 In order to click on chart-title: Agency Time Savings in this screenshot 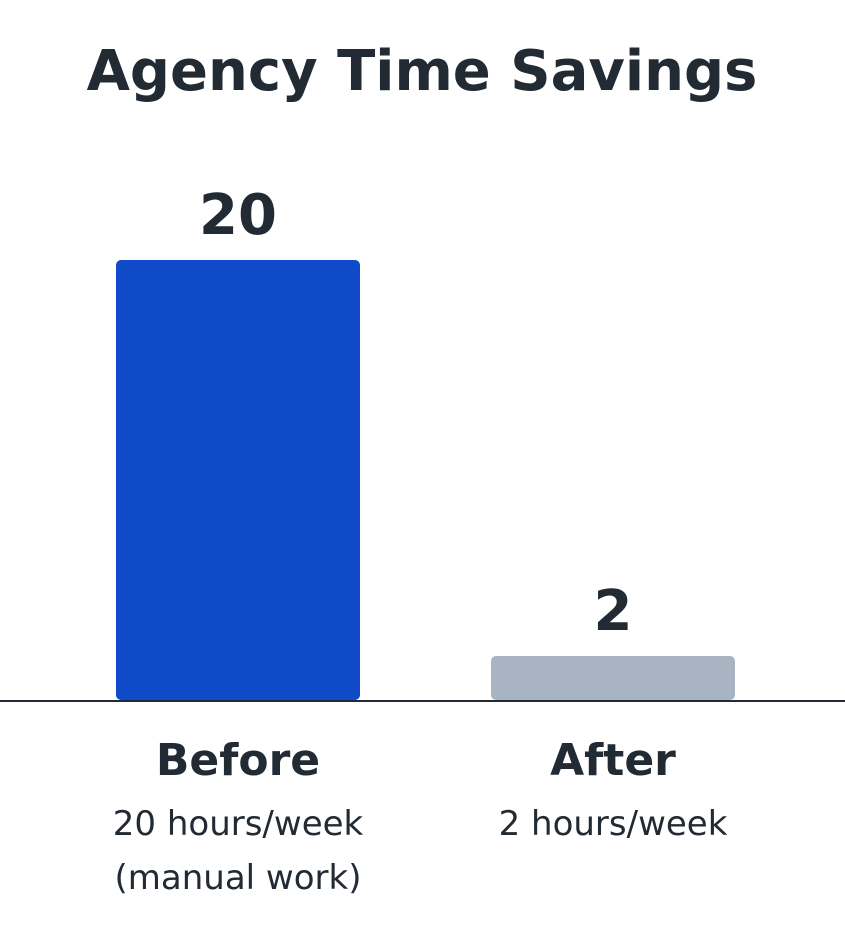, I will do `click(422, 71)`.